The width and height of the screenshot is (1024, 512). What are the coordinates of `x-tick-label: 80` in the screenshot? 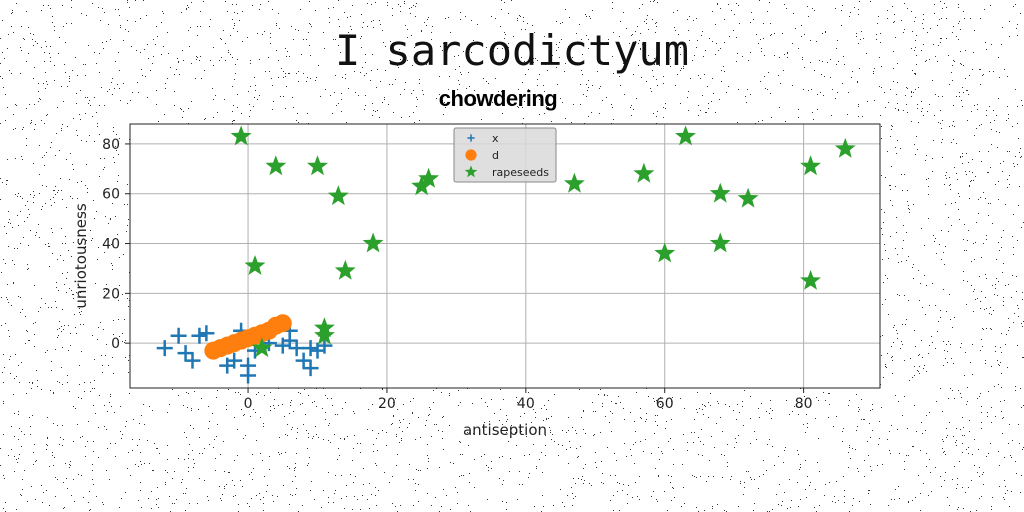 It's located at (804, 404).